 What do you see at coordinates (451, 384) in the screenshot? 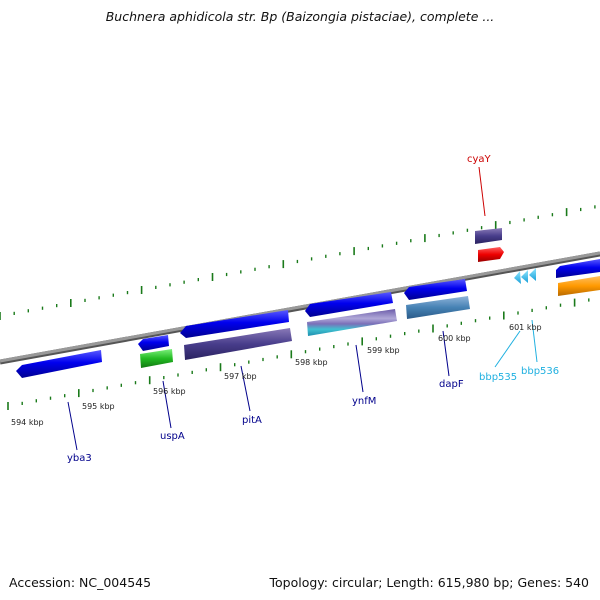
I see `gene-label-dapF: dapF` at bounding box center [451, 384].